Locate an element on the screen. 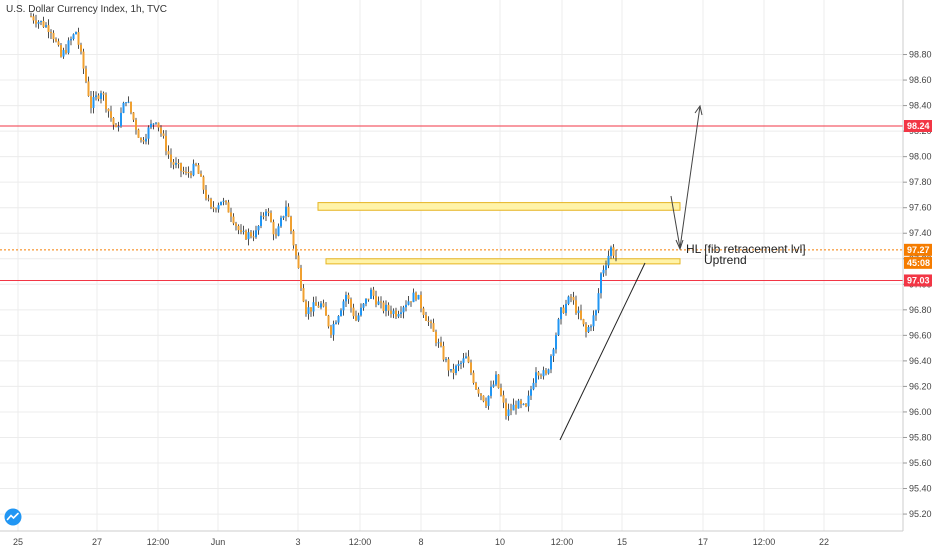  price-axis-label: 95.80 is located at coordinates (920, 437).